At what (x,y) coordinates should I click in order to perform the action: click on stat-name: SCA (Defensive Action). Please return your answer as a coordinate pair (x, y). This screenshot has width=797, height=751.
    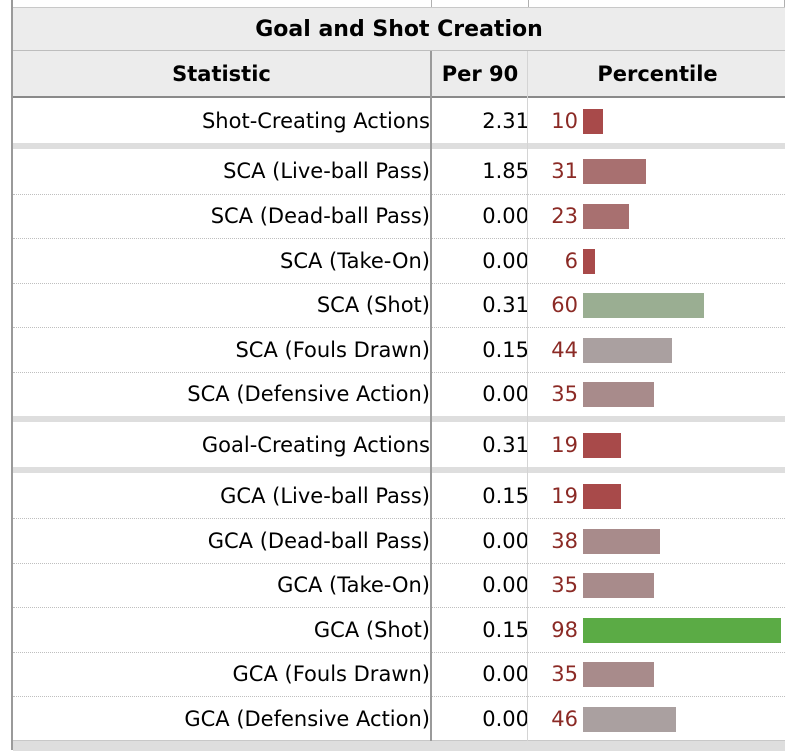
    Looking at the image, I should click on (308, 394).